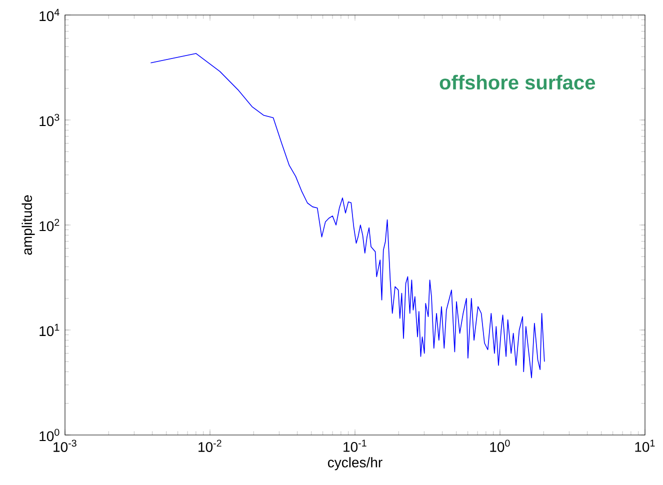 Image resolution: width=663 pixels, height=485 pixels. Describe the element at coordinates (28, 225) in the screenshot. I see `y-axis-title: amplitude` at that location.